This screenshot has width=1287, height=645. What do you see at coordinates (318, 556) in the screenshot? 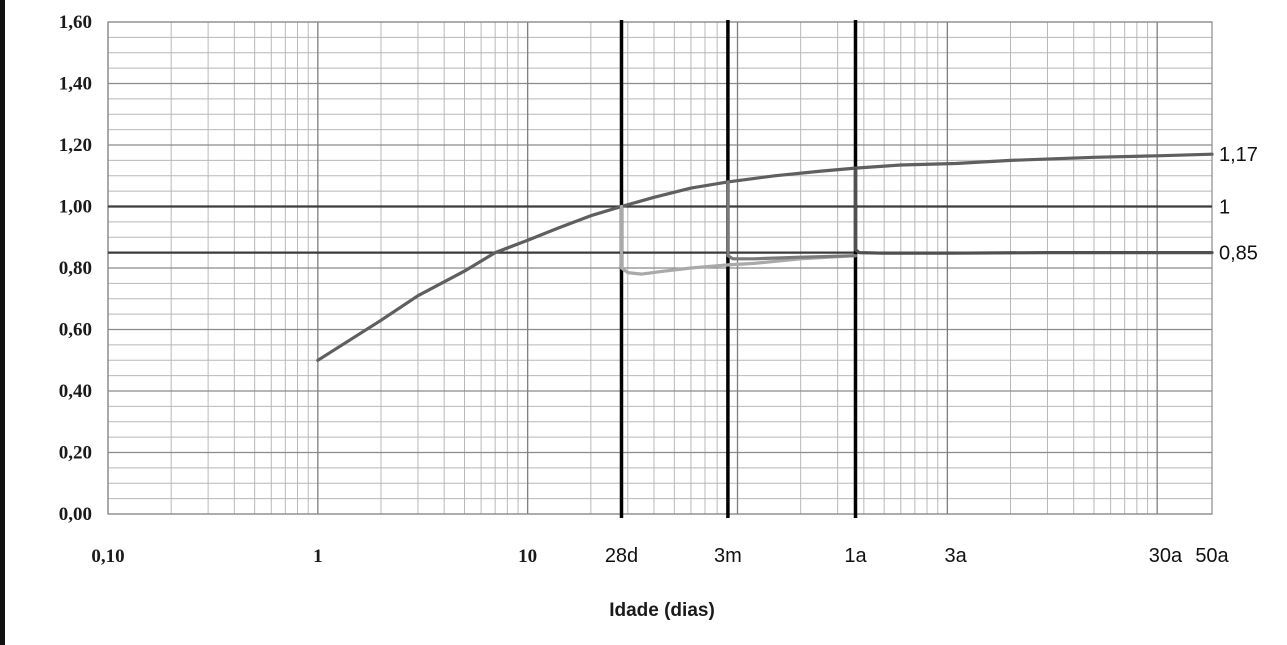
I see `x-tick-label: 1` at bounding box center [318, 556].